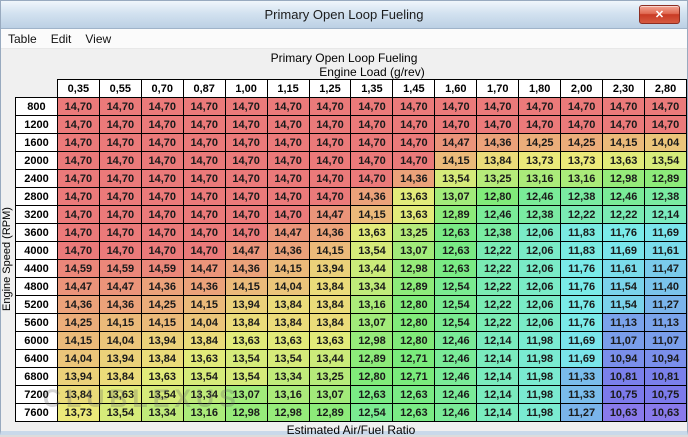 Image resolution: width=688 pixels, height=437 pixels. Describe the element at coordinates (540, 412) in the screenshot. I see `afr-cell: 11,98` at that location.